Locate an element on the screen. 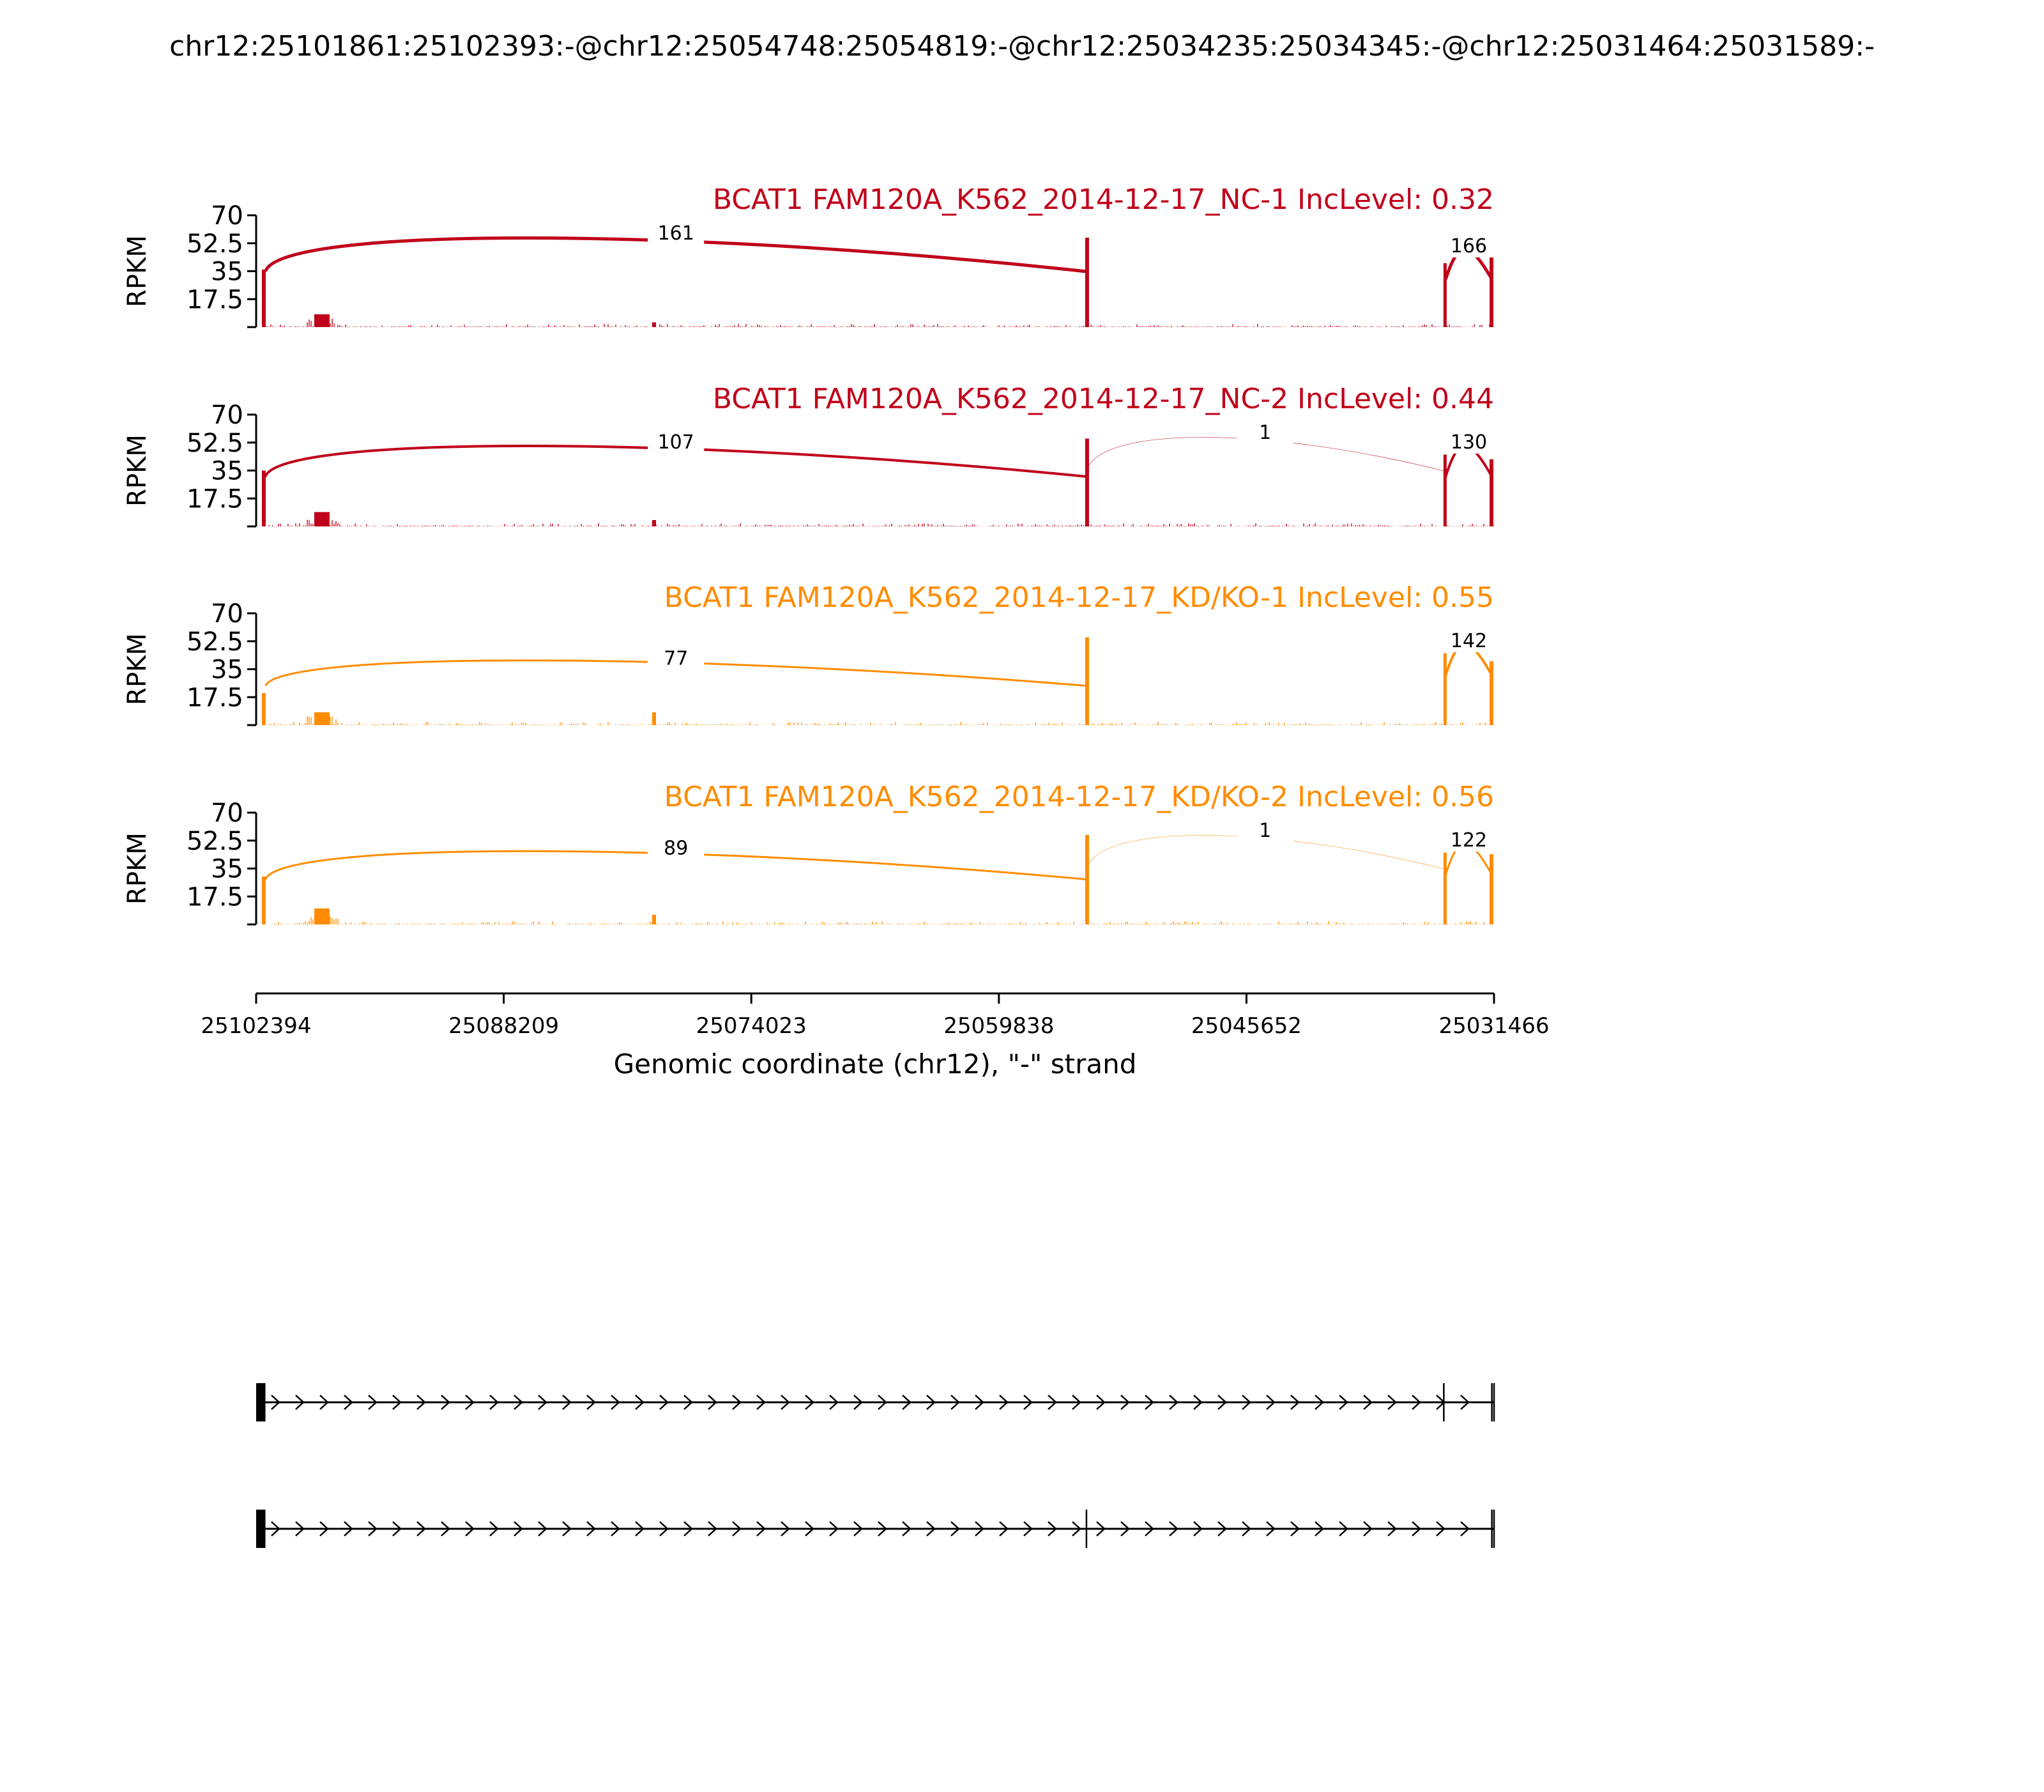  x-tick-label: 25088209 is located at coordinates (503, 1026).